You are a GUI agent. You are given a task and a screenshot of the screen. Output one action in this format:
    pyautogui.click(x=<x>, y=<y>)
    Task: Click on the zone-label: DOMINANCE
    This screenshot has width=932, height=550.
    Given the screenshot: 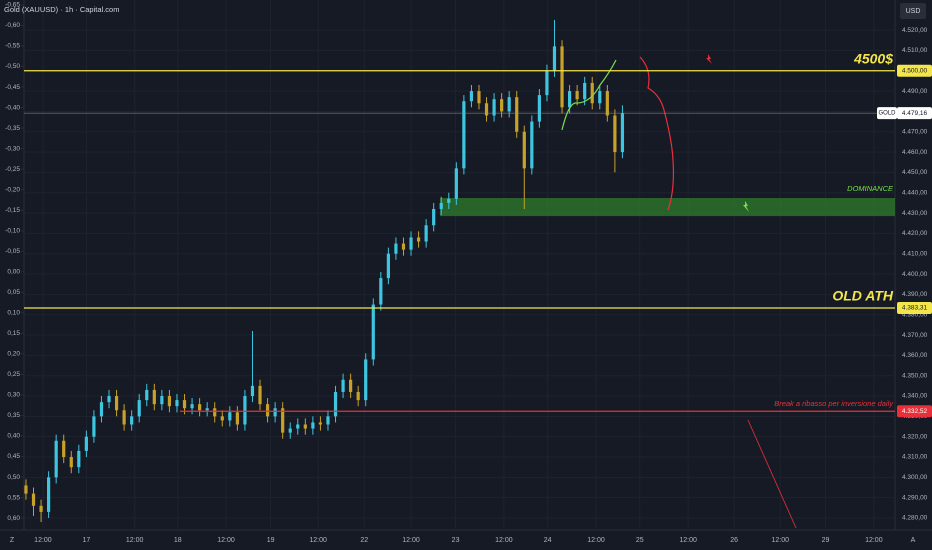 What is the action you would take?
    pyautogui.click(x=870, y=188)
    